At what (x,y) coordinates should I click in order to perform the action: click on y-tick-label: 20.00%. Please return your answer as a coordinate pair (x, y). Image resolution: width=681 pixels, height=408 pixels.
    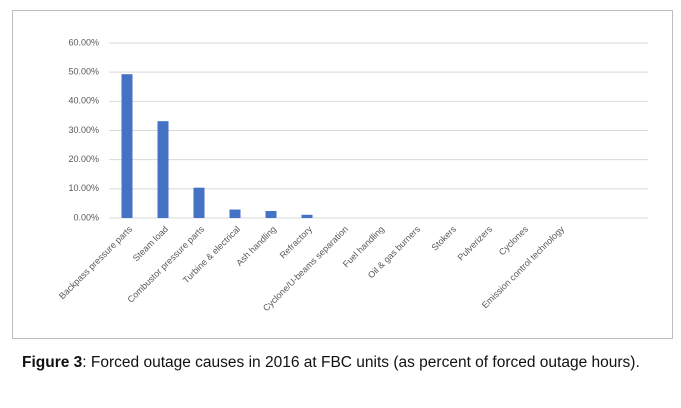
    Looking at the image, I should click on (83, 159).